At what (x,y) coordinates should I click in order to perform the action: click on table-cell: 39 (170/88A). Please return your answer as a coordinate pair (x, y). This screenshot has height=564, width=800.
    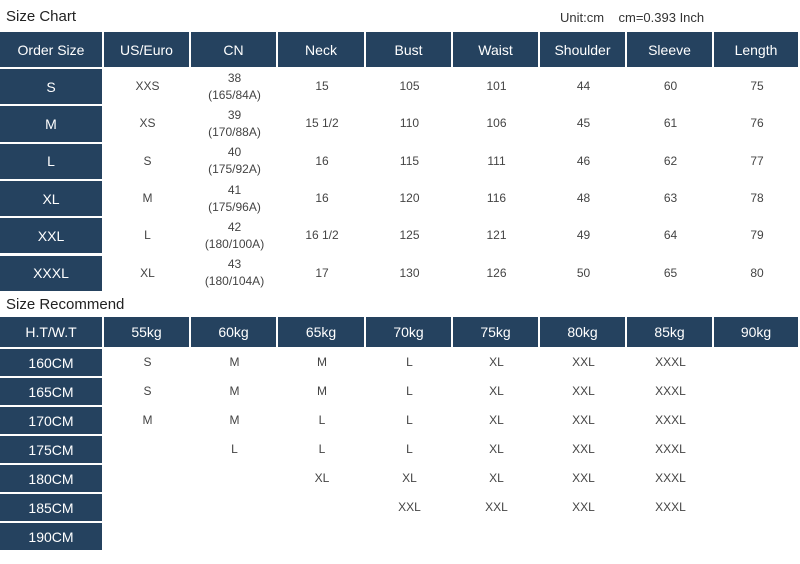
    Looking at the image, I should click on (234, 123).